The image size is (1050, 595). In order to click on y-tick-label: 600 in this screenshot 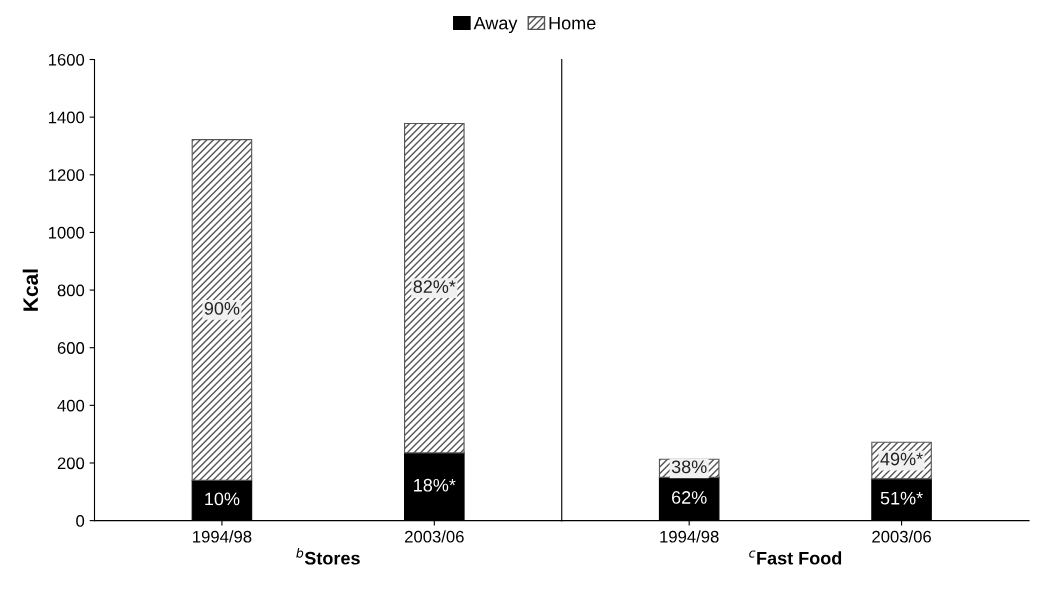, I will do `click(71, 348)`.